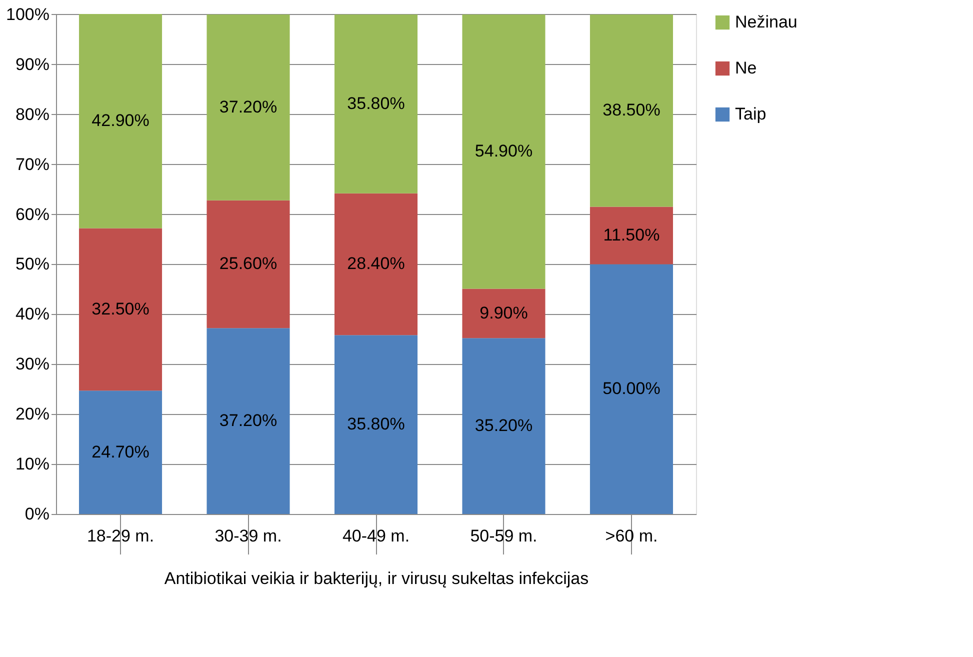 The width and height of the screenshot is (973, 657). Describe the element at coordinates (28, 14) in the screenshot. I see `y-tick-label: 100%` at that location.